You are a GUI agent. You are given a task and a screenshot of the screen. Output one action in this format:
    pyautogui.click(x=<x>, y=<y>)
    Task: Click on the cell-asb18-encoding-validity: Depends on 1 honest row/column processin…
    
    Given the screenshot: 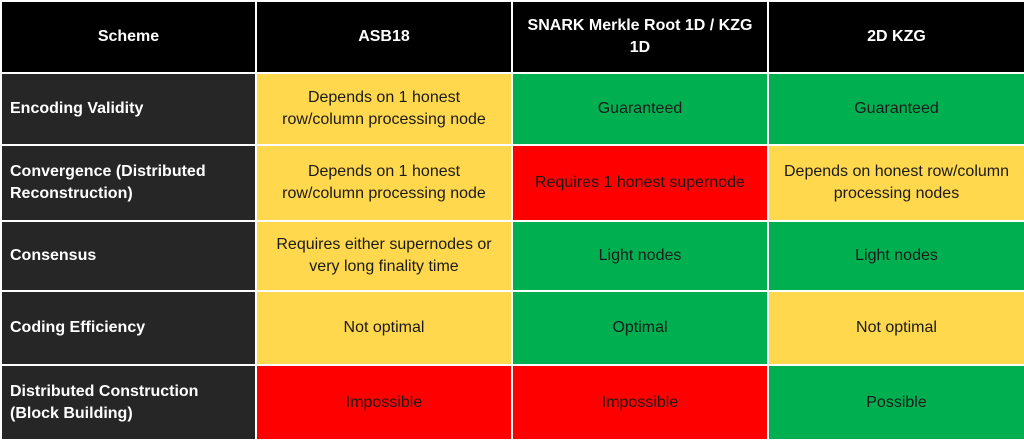 What is the action you would take?
    pyautogui.click(x=384, y=109)
    